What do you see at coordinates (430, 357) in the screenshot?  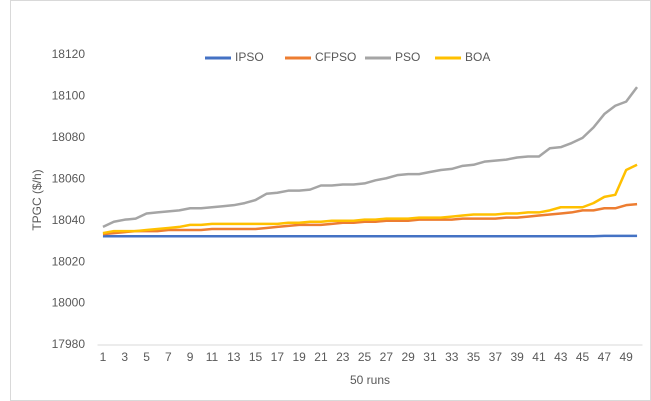 I see `x-tick-label: 31` at bounding box center [430, 357].